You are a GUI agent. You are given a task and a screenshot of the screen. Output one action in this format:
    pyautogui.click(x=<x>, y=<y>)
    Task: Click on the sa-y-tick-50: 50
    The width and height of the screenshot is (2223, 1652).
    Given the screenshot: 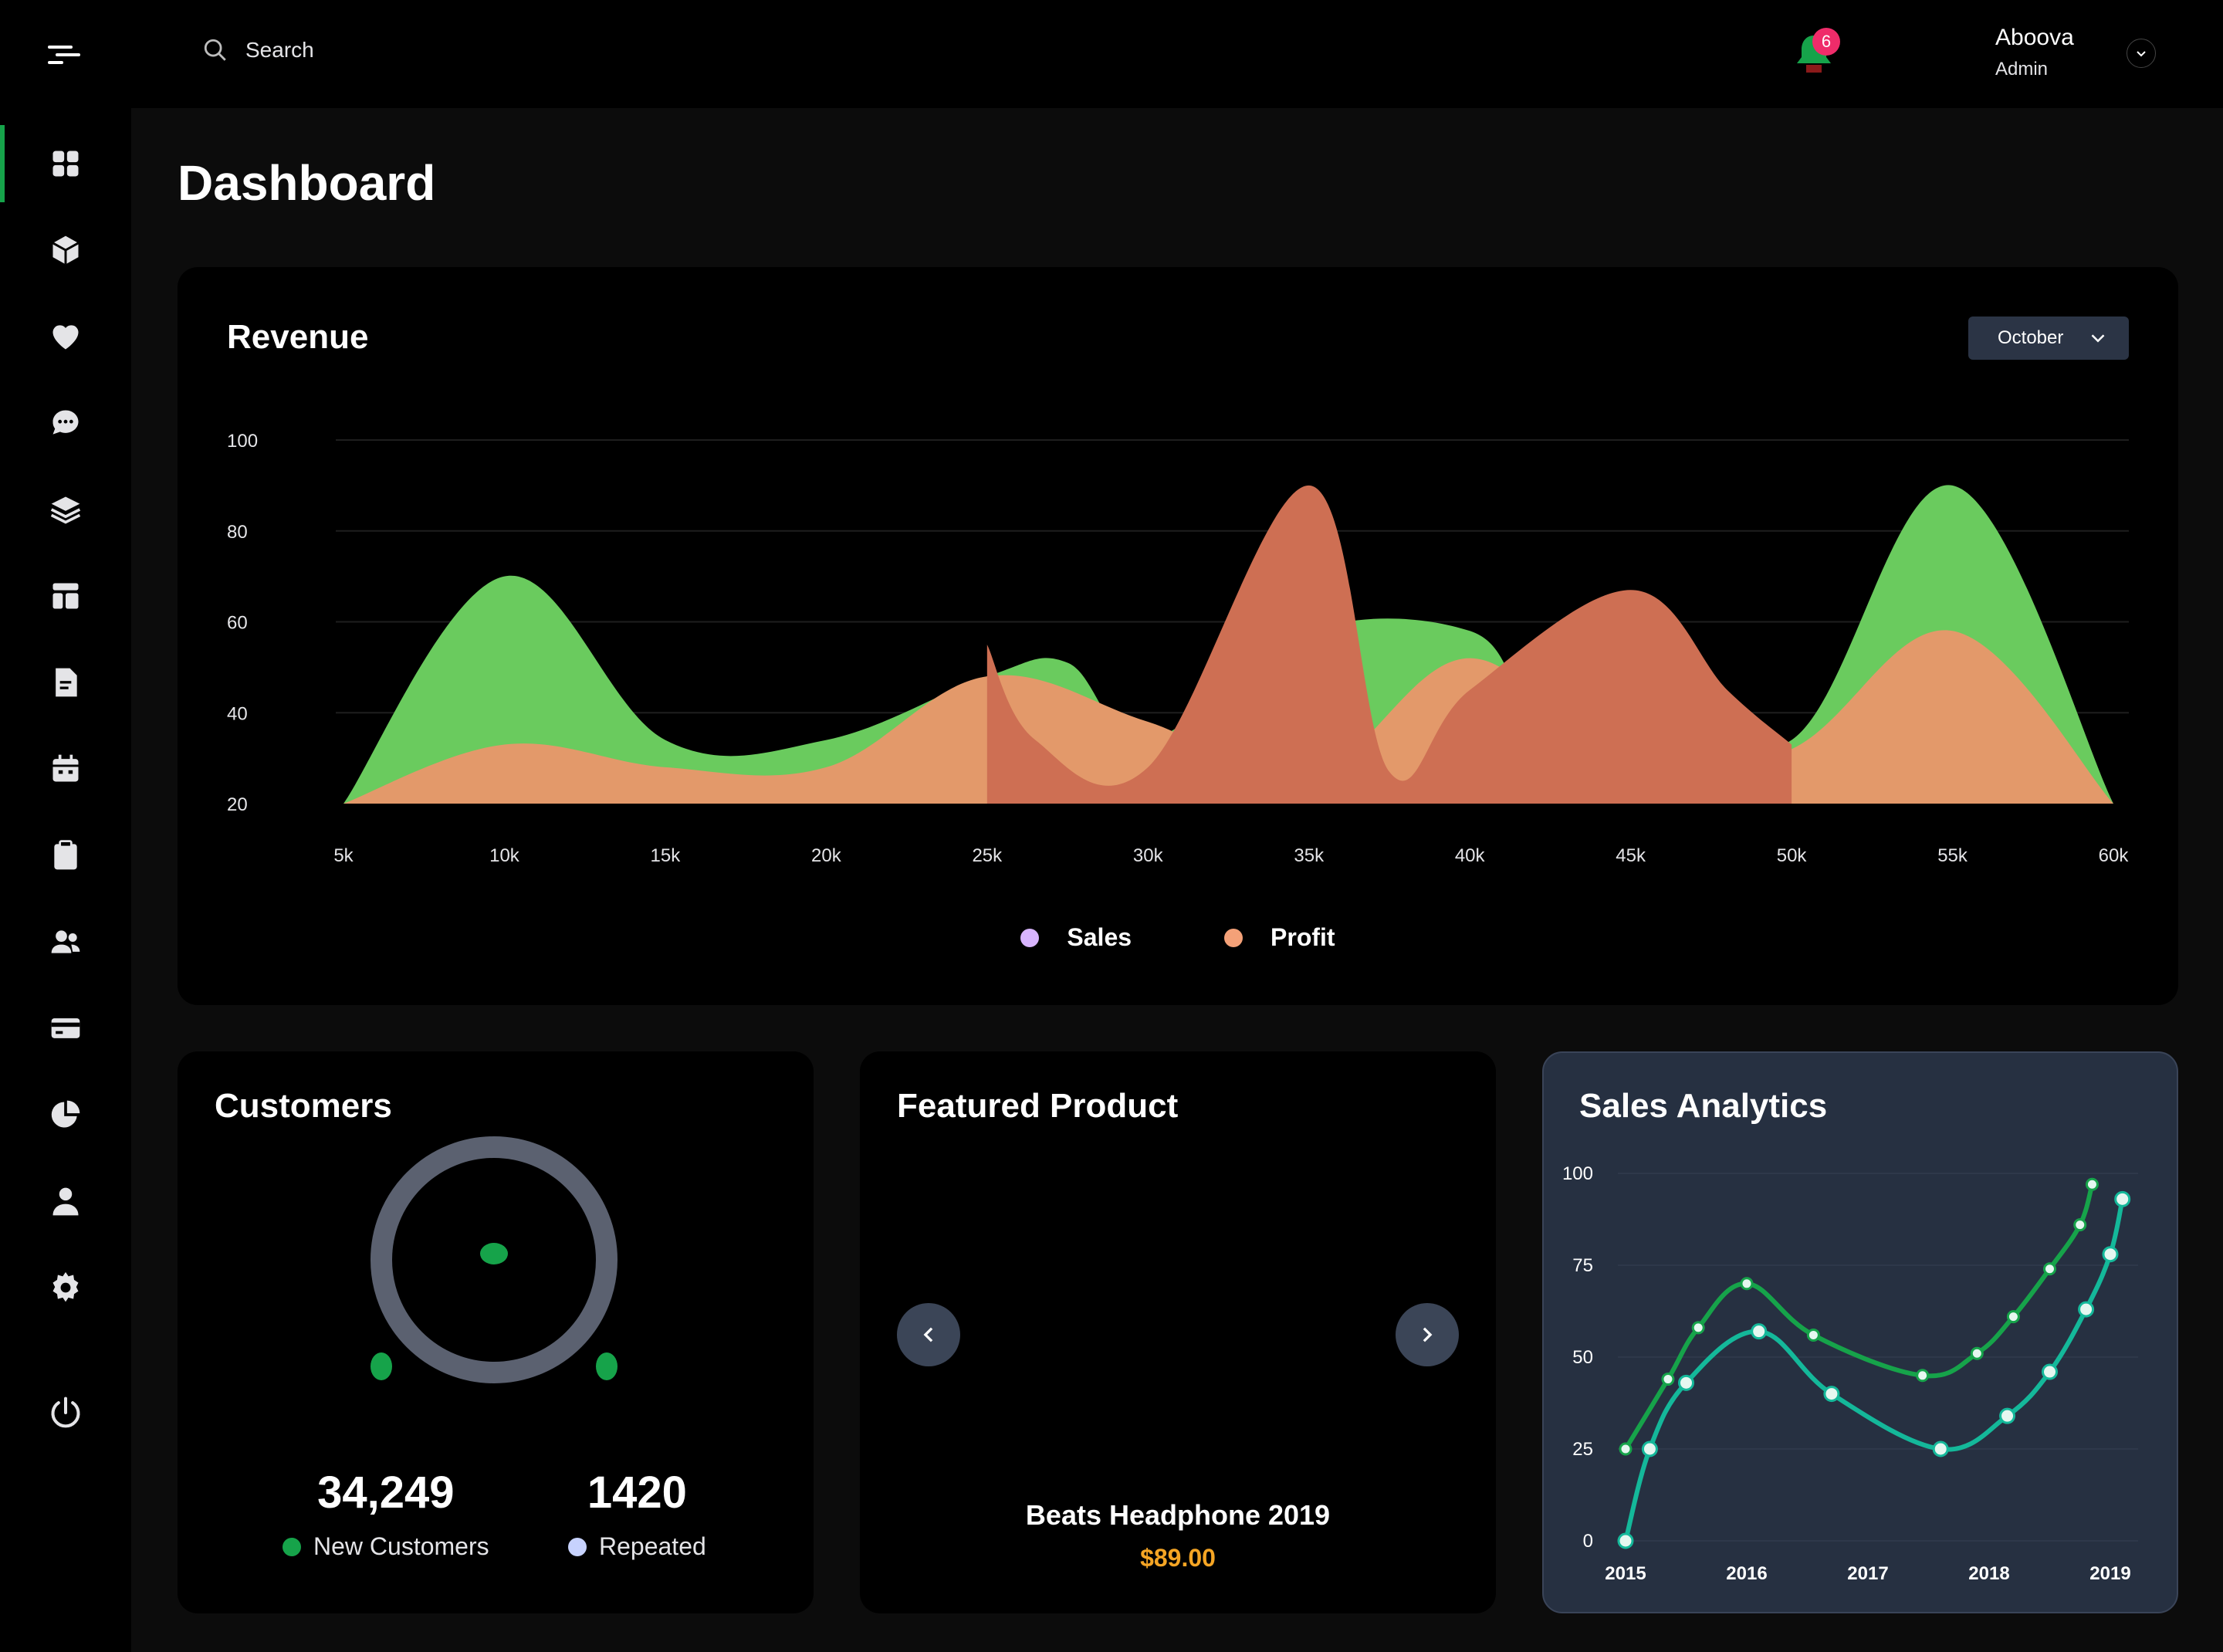 What is the action you would take?
    pyautogui.click(x=1583, y=1357)
    